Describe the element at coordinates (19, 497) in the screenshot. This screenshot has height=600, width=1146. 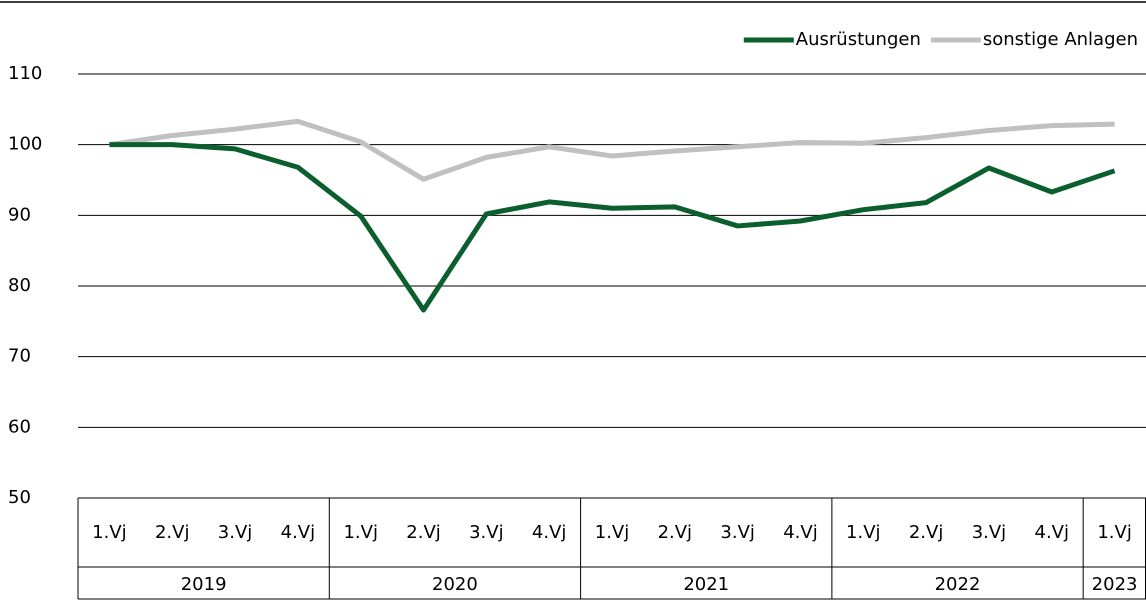
I see `y-tick-label: 50` at that location.